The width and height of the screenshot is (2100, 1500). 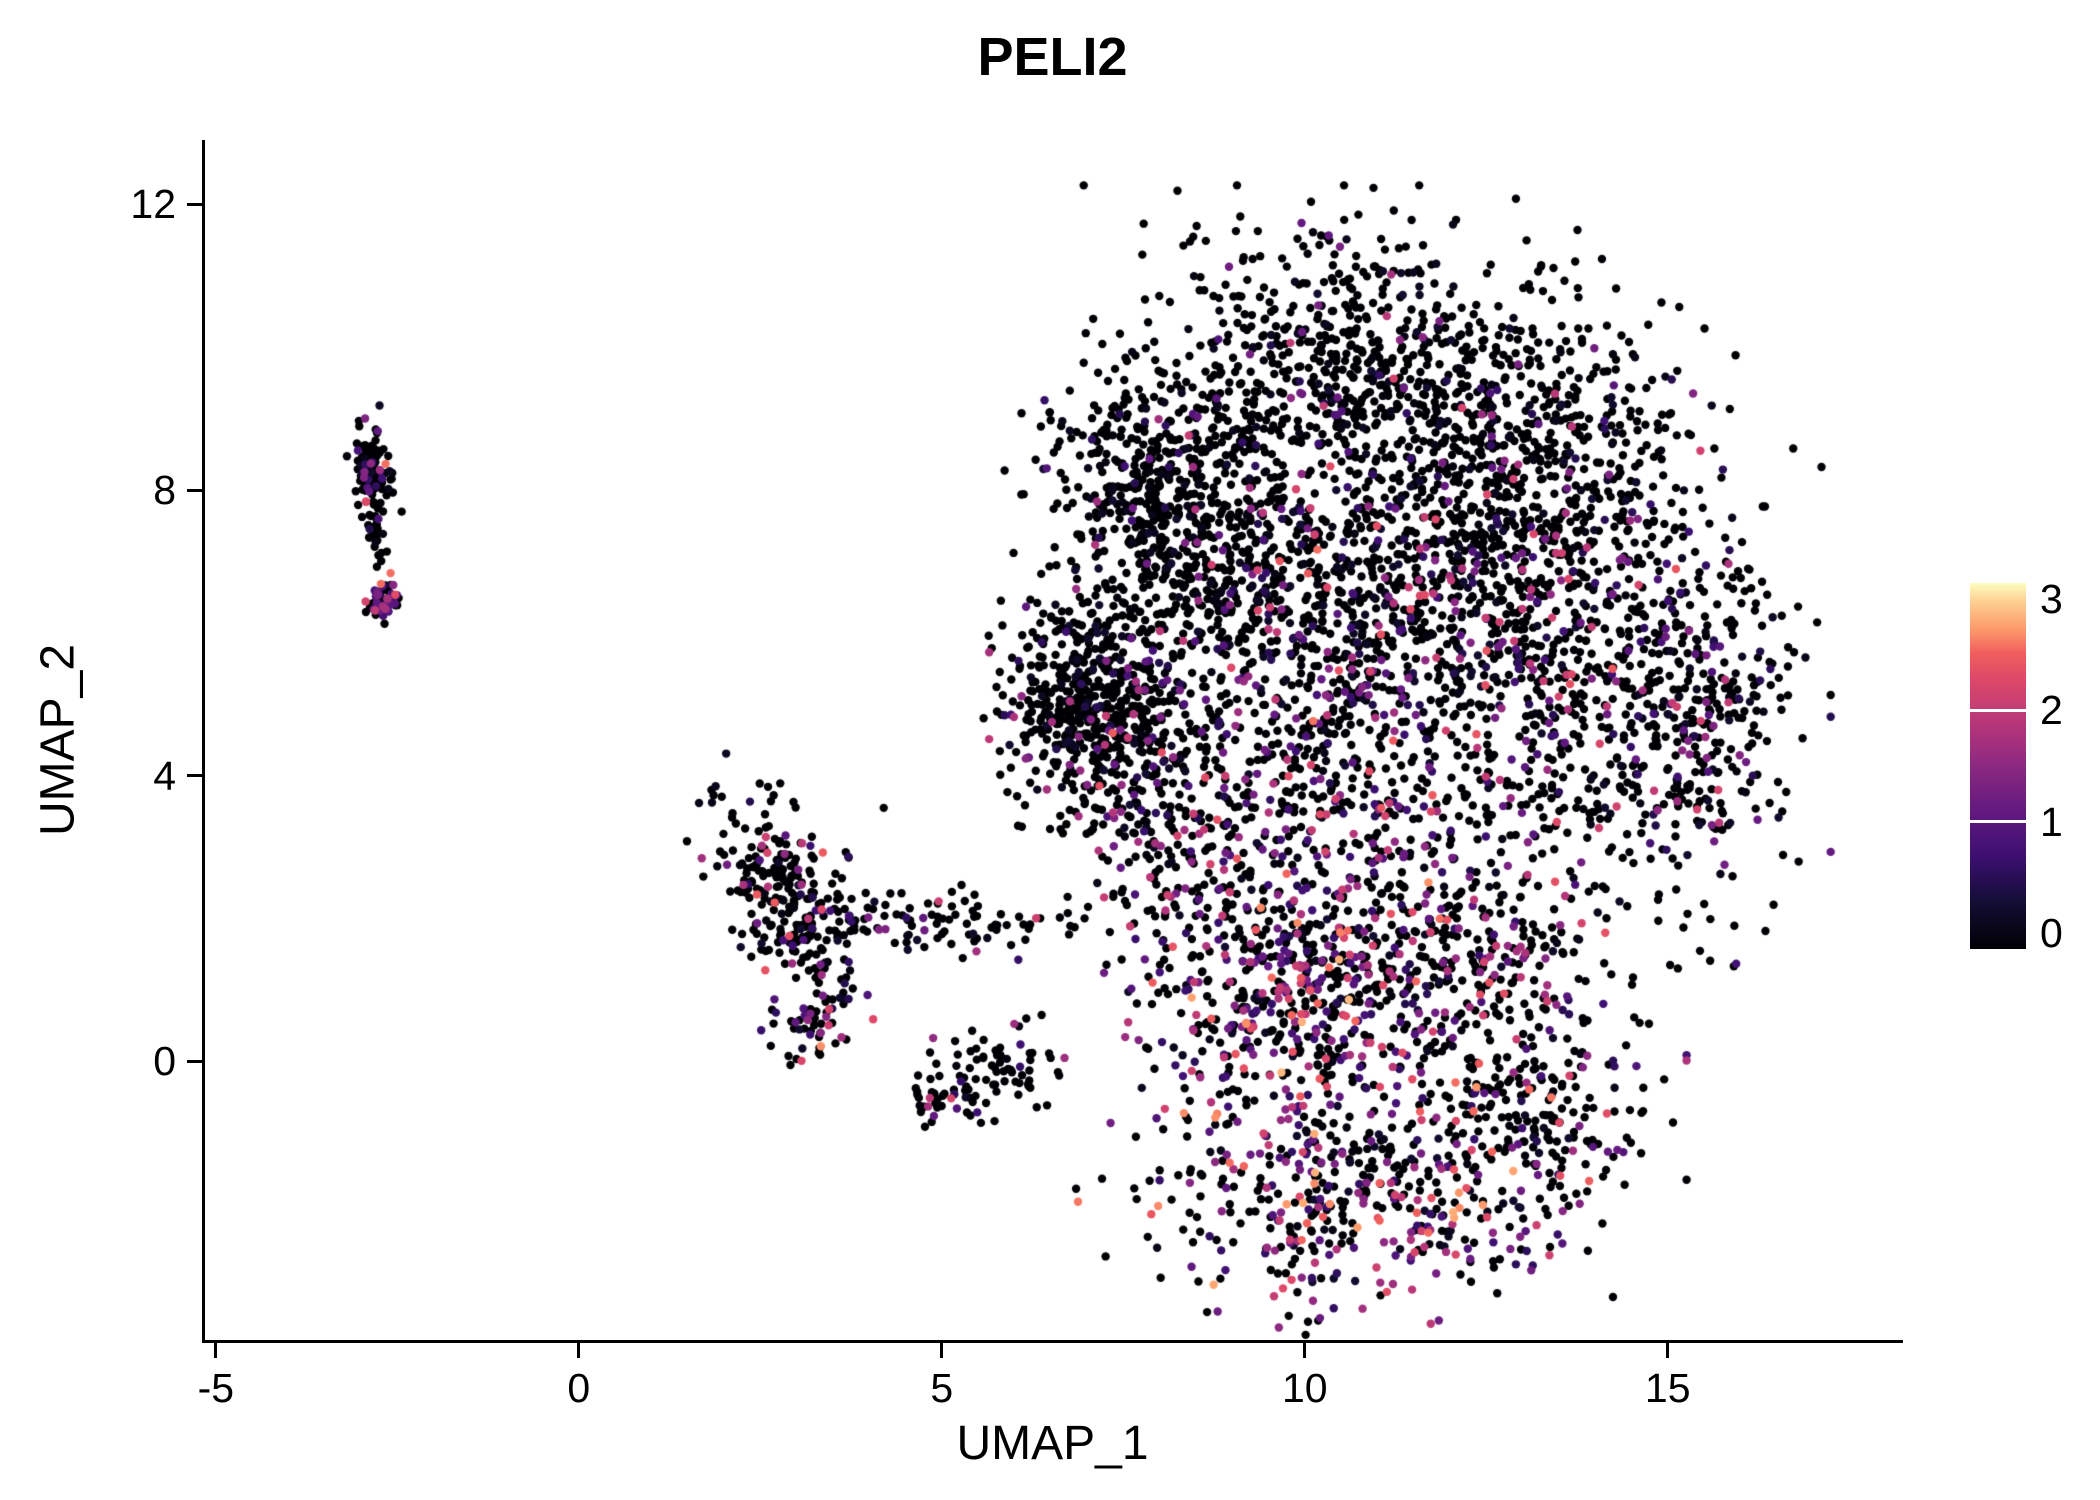 I want to click on colorbar-labels: 0 1 2 3, so click(x=2070, y=766).